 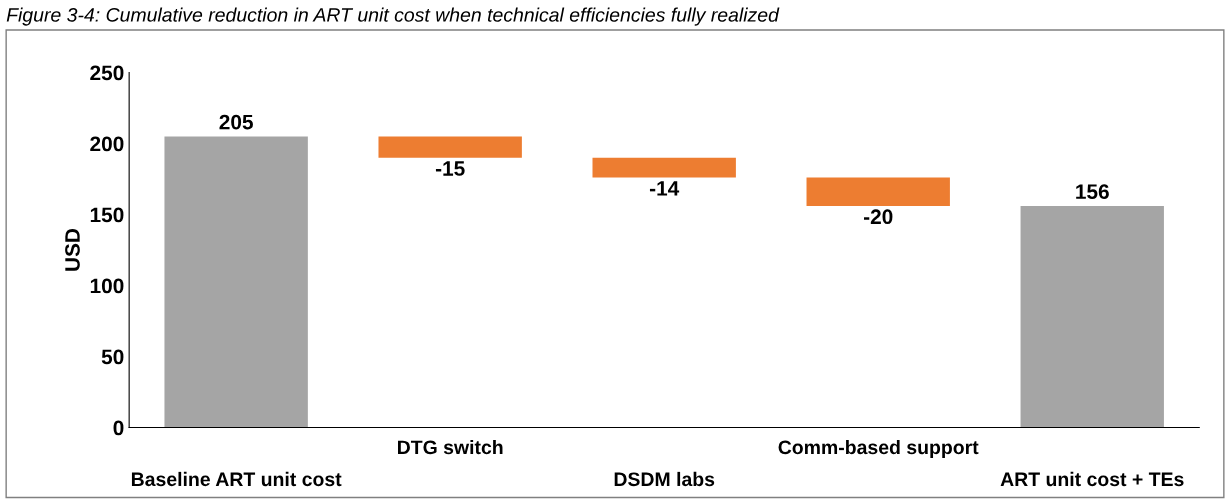 I want to click on x-tick-label: DTG switch, so click(x=450, y=447).